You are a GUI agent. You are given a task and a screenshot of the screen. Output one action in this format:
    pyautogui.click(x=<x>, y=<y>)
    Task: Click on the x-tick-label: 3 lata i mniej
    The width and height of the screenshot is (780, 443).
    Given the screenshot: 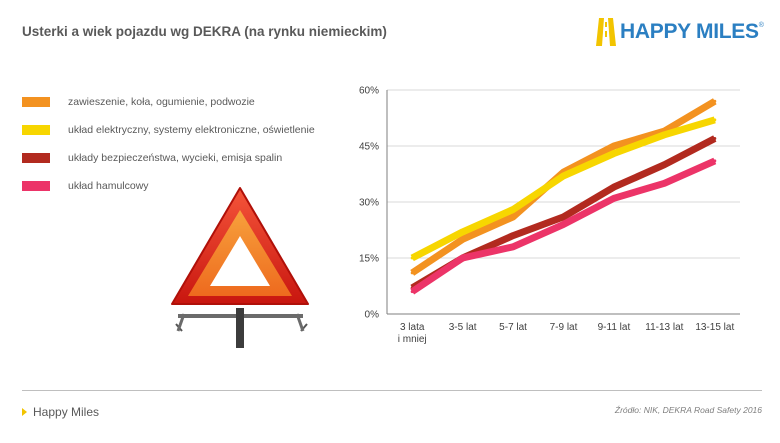 What is the action you would take?
    pyautogui.click(x=412, y=333)
    